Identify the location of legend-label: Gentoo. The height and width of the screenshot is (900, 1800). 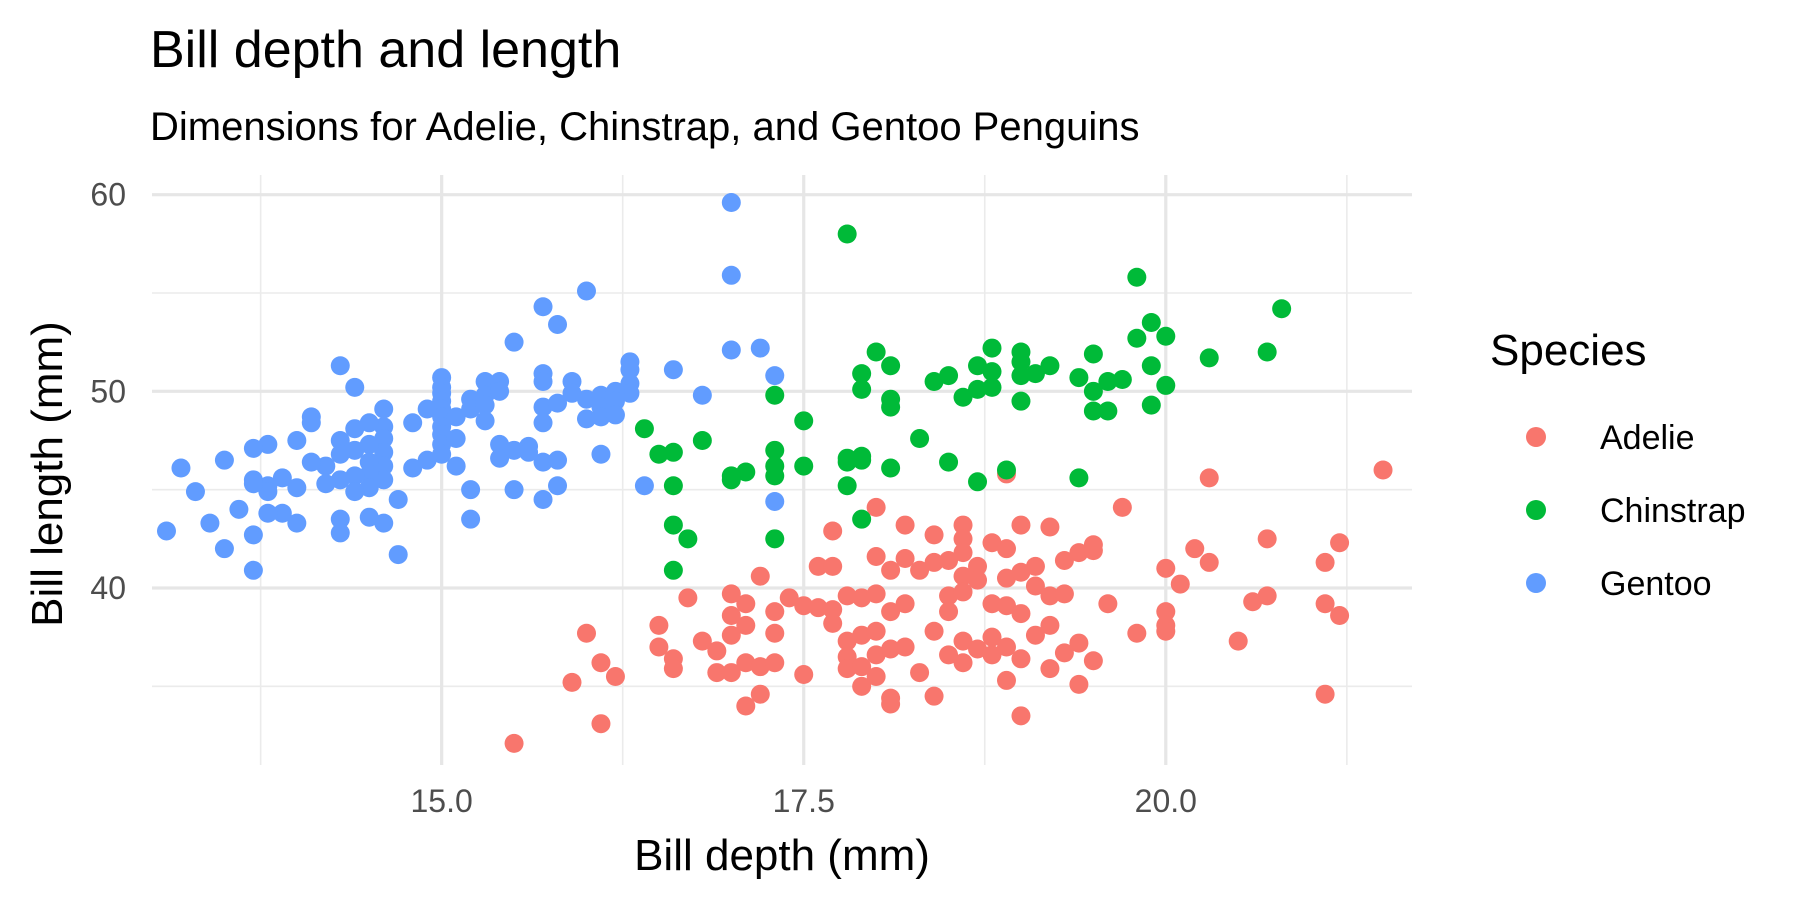
(1656, 584).